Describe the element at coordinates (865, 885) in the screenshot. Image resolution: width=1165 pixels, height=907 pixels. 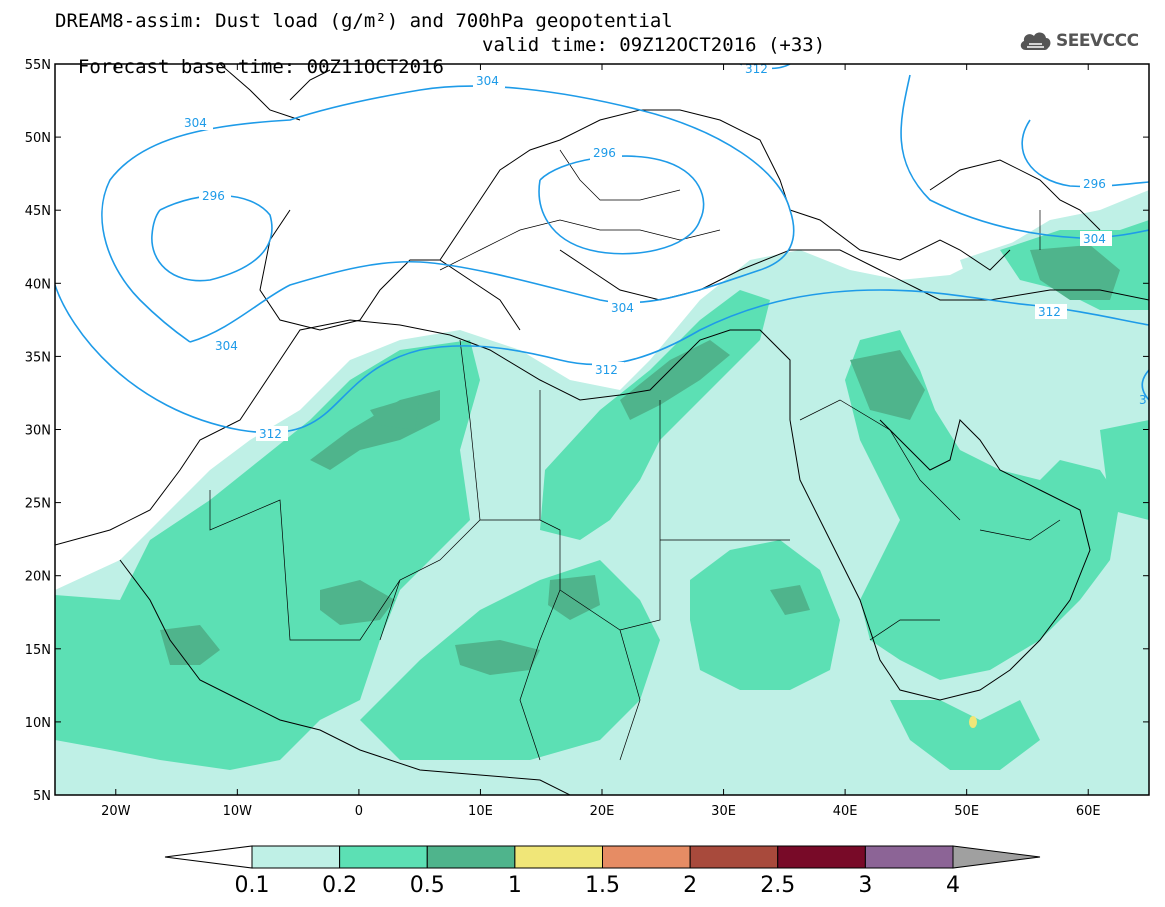
I see `colorbar-label: 3` at that location.